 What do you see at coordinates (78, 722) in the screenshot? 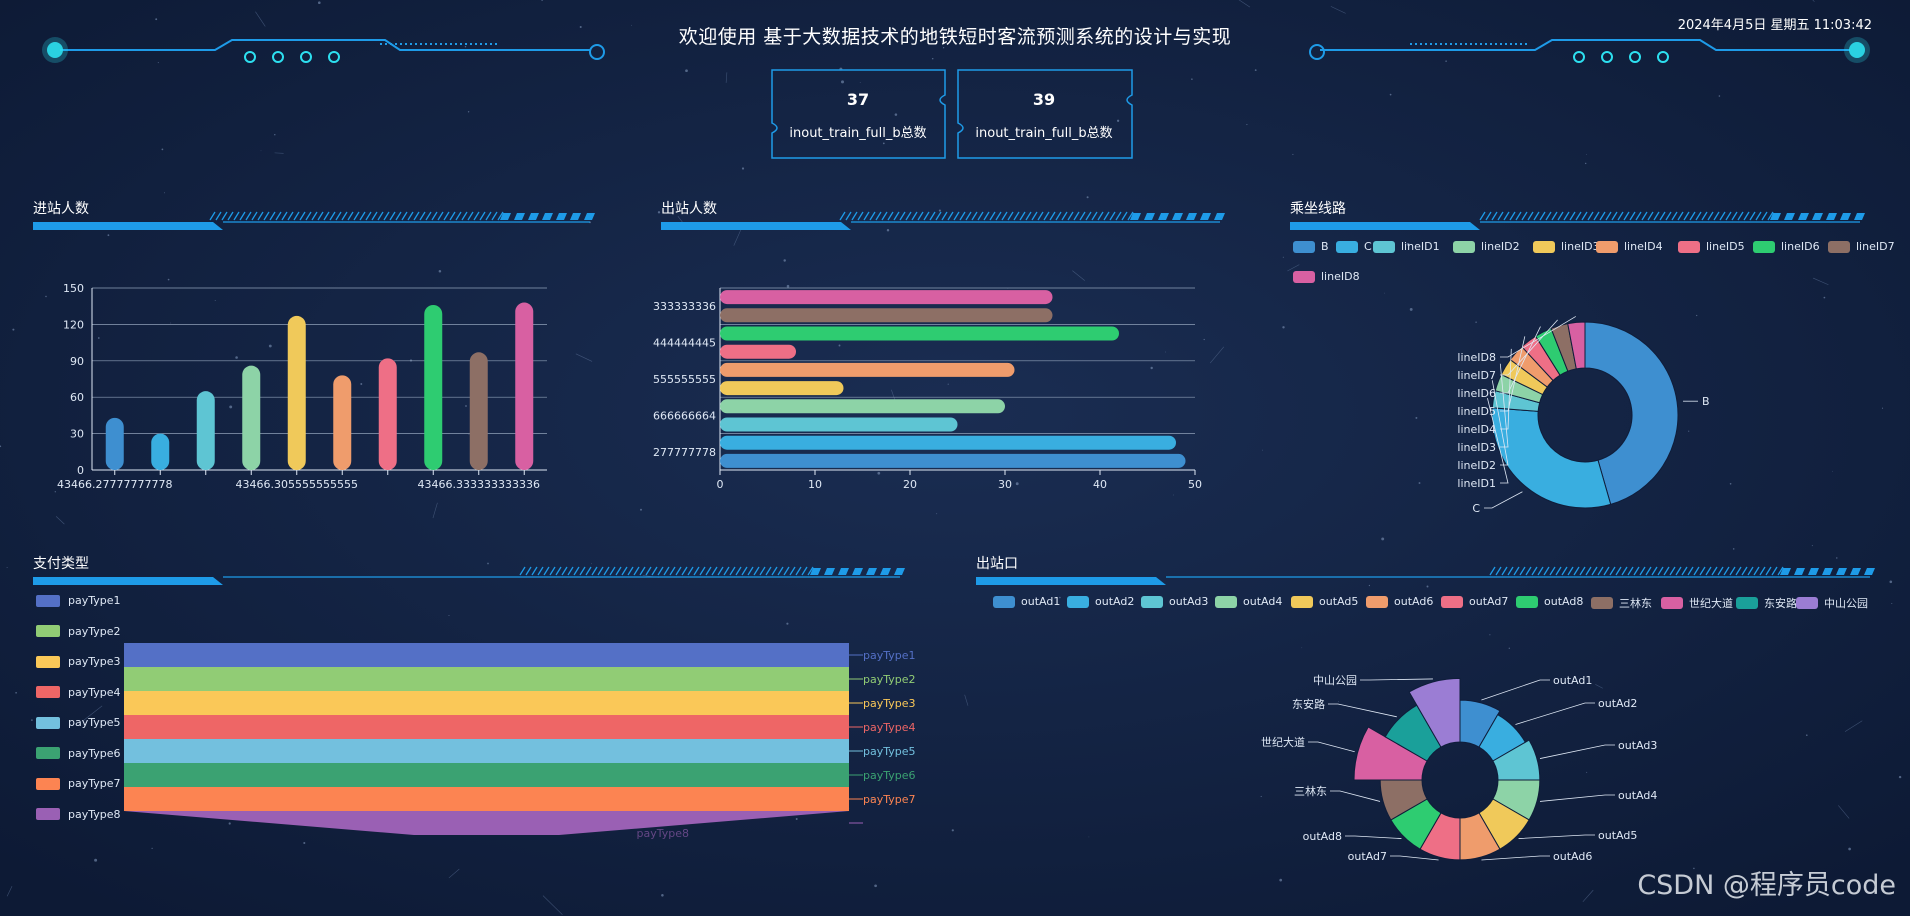
I see `legend-item: payType5` at bounding box center [78, 722].